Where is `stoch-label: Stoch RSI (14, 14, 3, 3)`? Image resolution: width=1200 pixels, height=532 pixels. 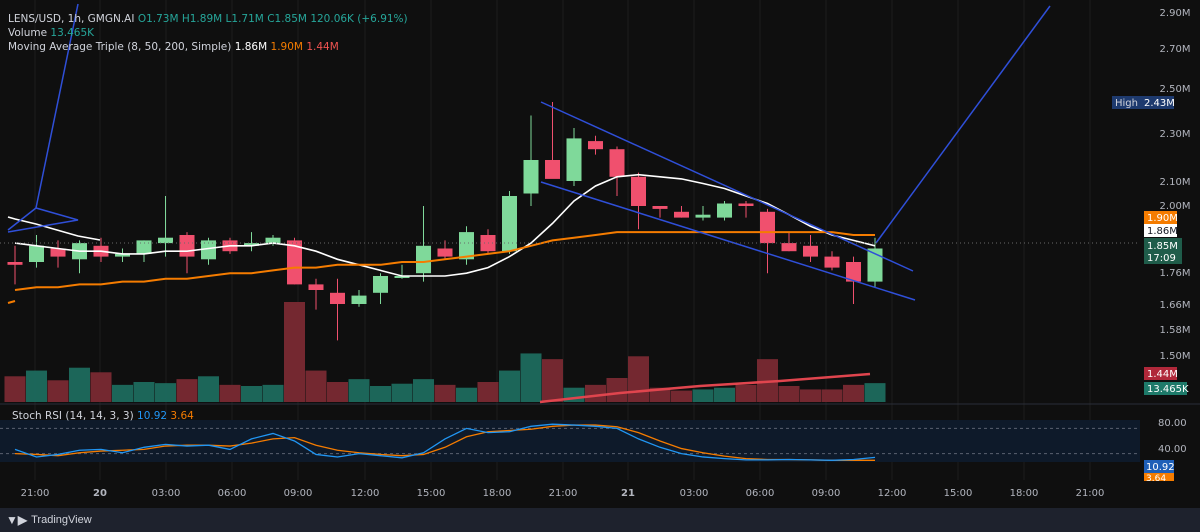 stoch-label: Stoch RSI (14, 14, 3, 3) is located at coordinates (73, 416).